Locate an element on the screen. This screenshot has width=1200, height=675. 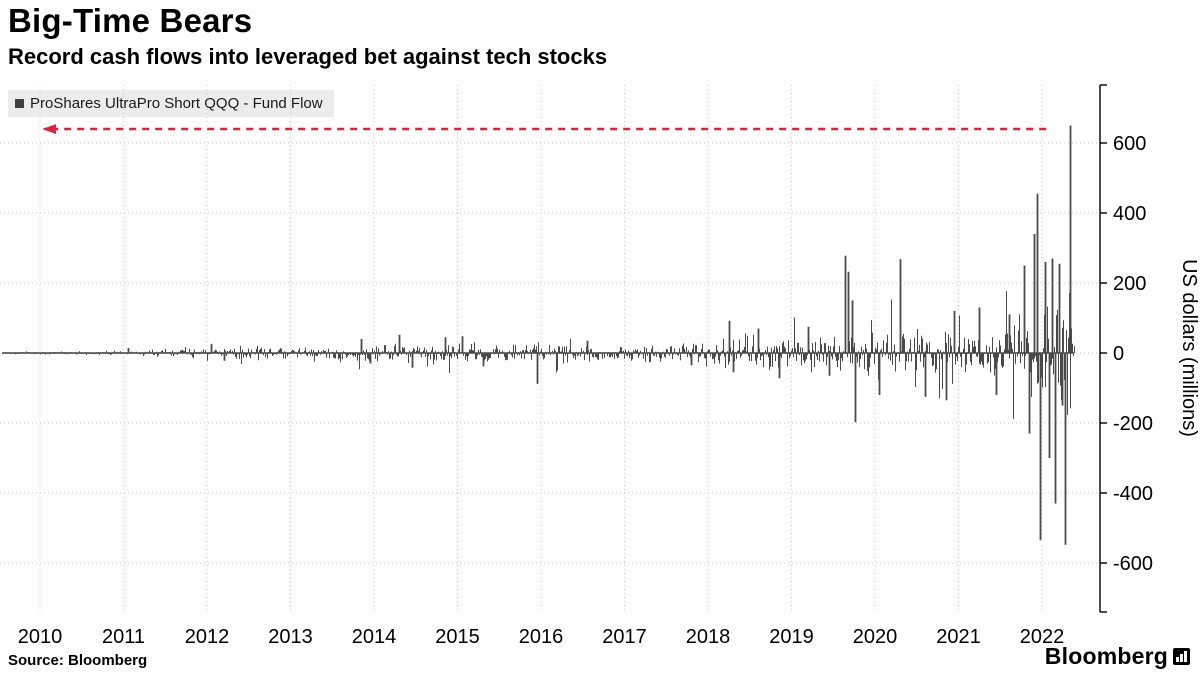
x-tick-label: 2021 is located at coordinates (958, 637).